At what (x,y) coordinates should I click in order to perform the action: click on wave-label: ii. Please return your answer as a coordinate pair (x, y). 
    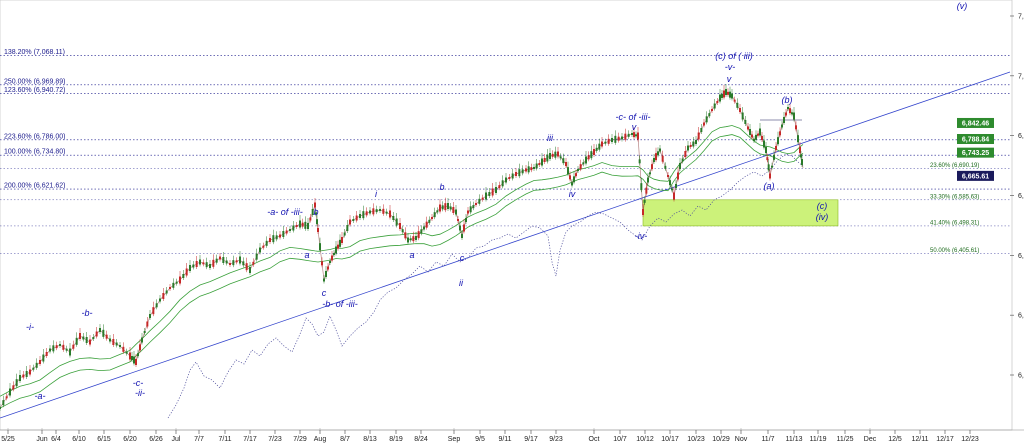
    Looking at the image, I should click on (461, 283).